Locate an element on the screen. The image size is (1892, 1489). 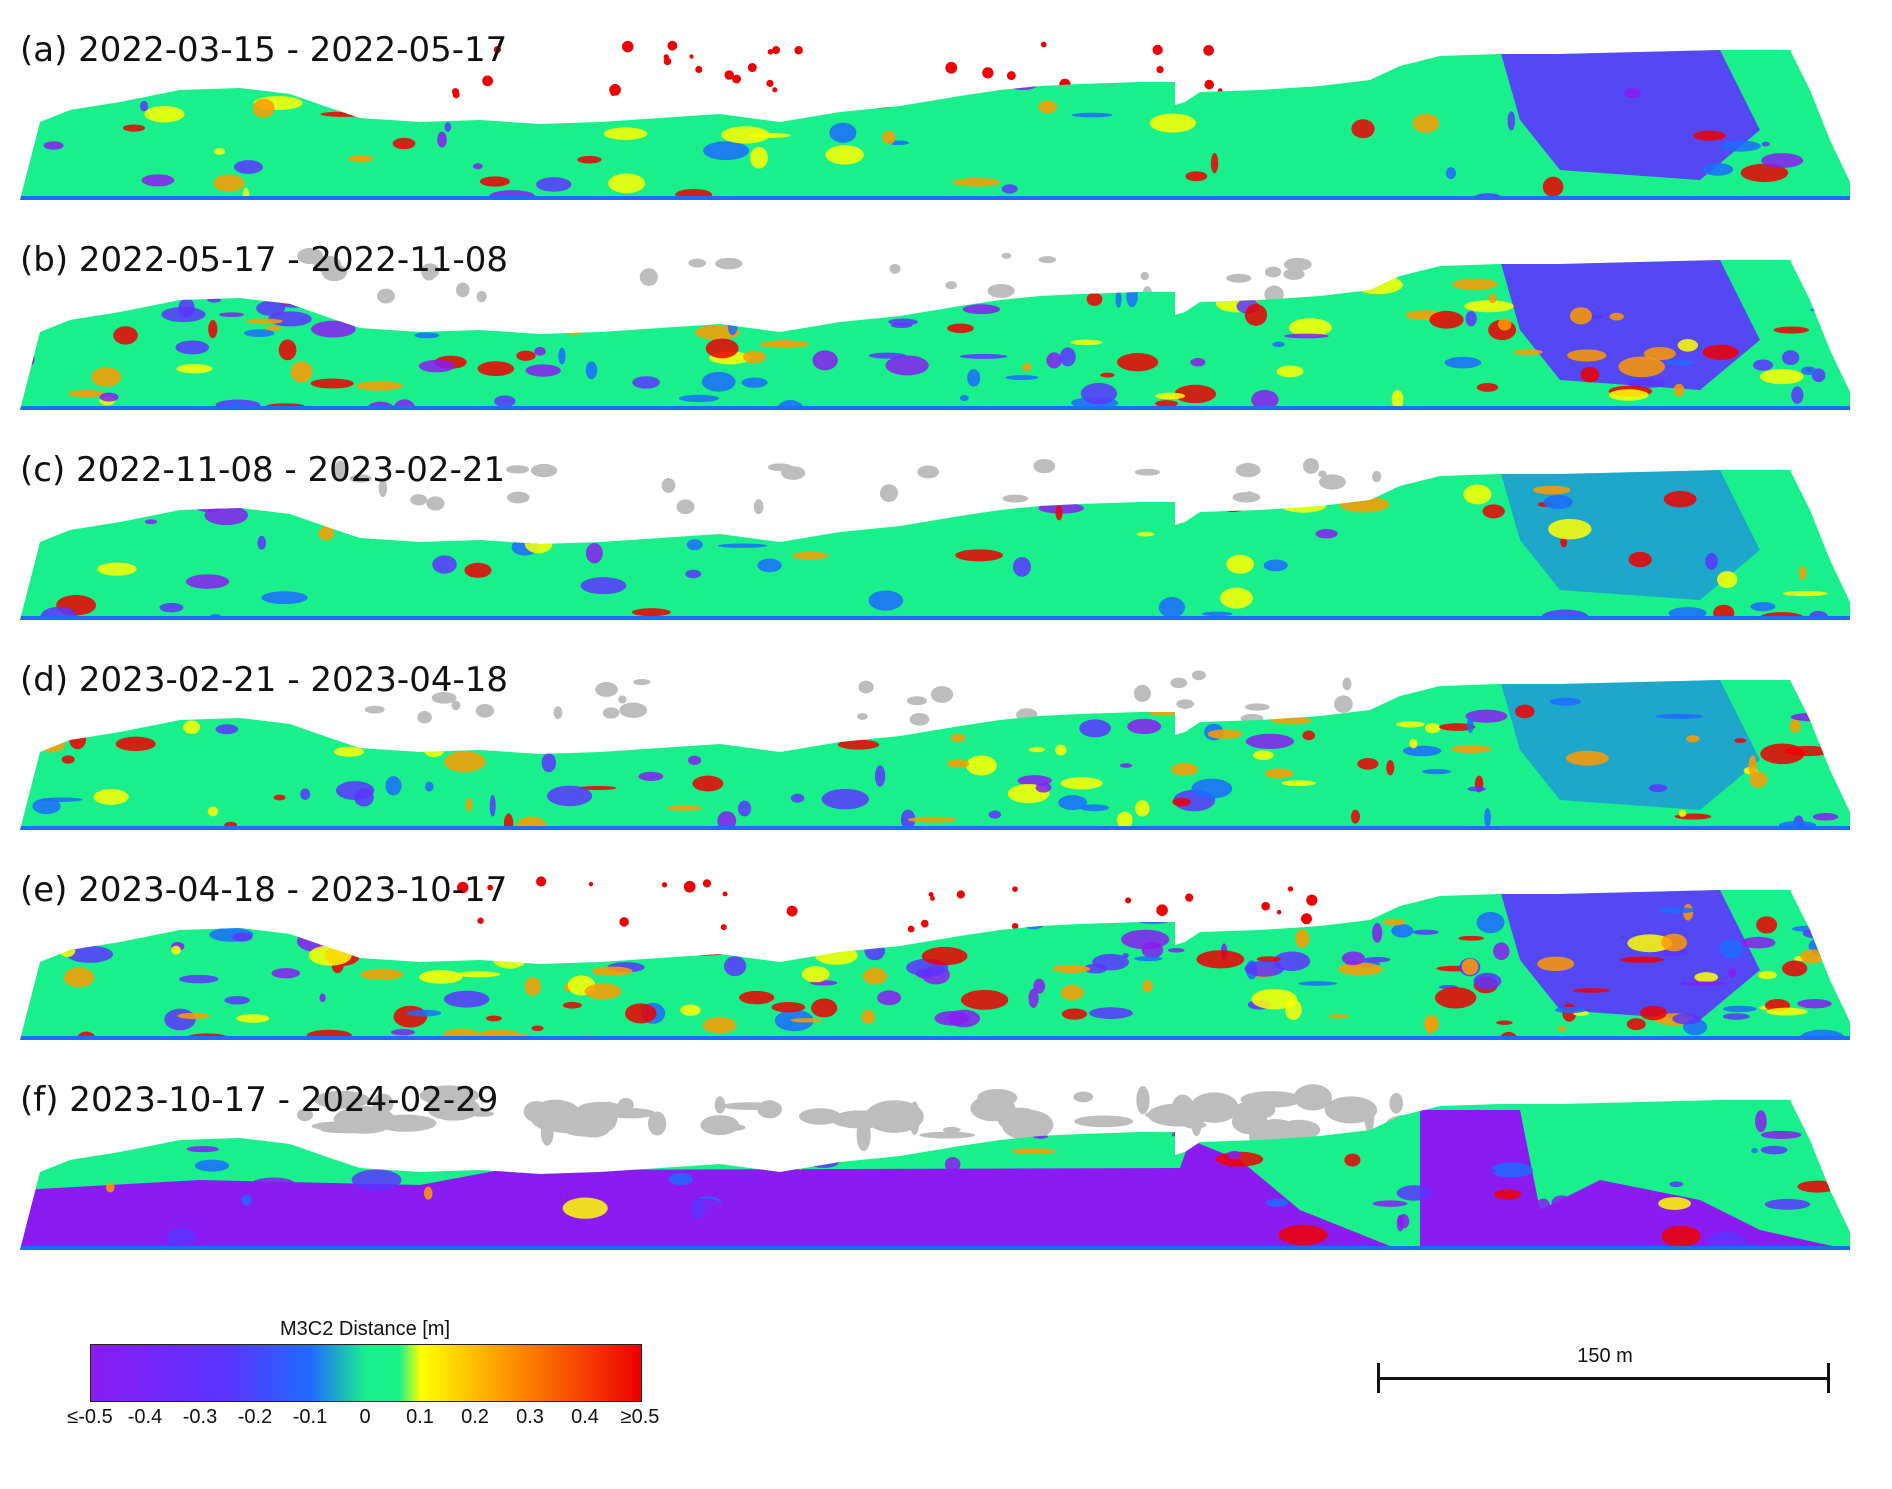
change-panel-b: (b) 2022-05-17 - 2022-11-08 is located at coordinates (946, 325).